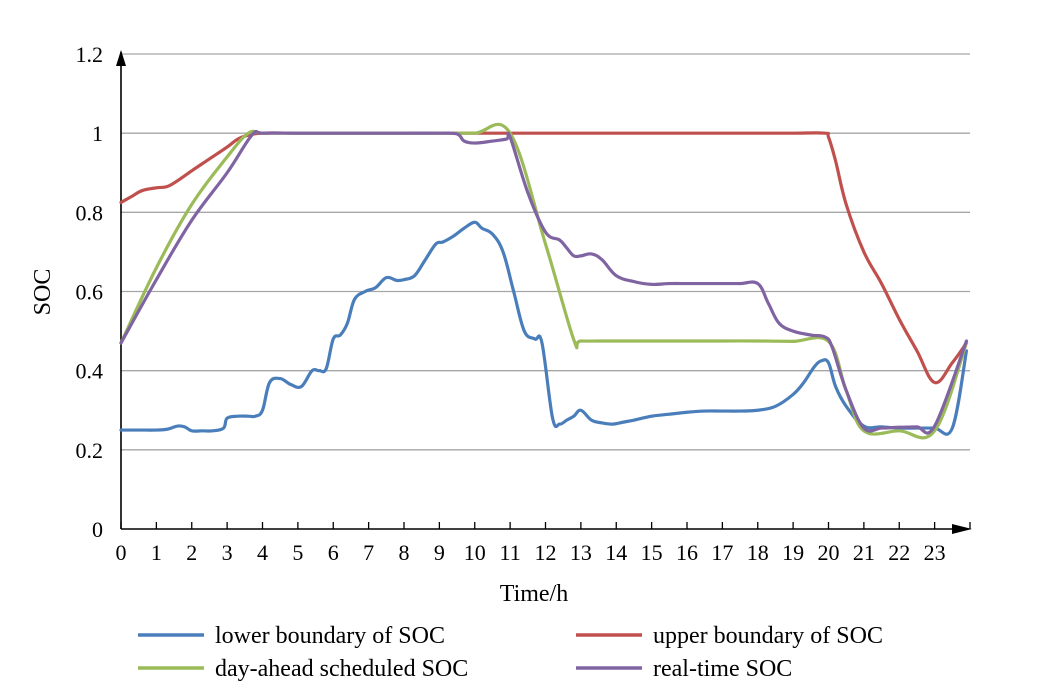 The width and height of the screenshot is (1046, 698). Describe the element at coordinates (581, 552) in the screenshot. I see `x-tick-label: 13` at that location.